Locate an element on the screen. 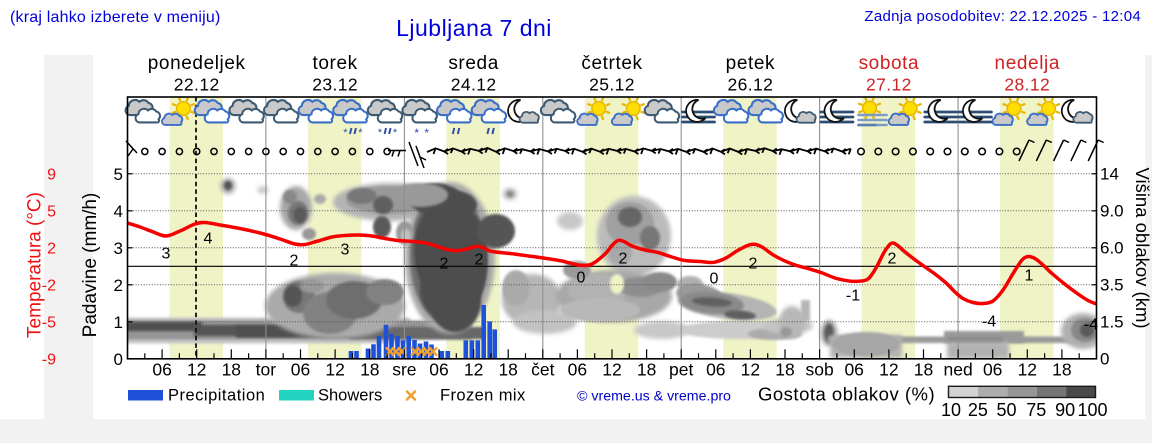 This screenshot has height=443, width=1152. svg-text: 100 is located at coordinates (1092, 410).